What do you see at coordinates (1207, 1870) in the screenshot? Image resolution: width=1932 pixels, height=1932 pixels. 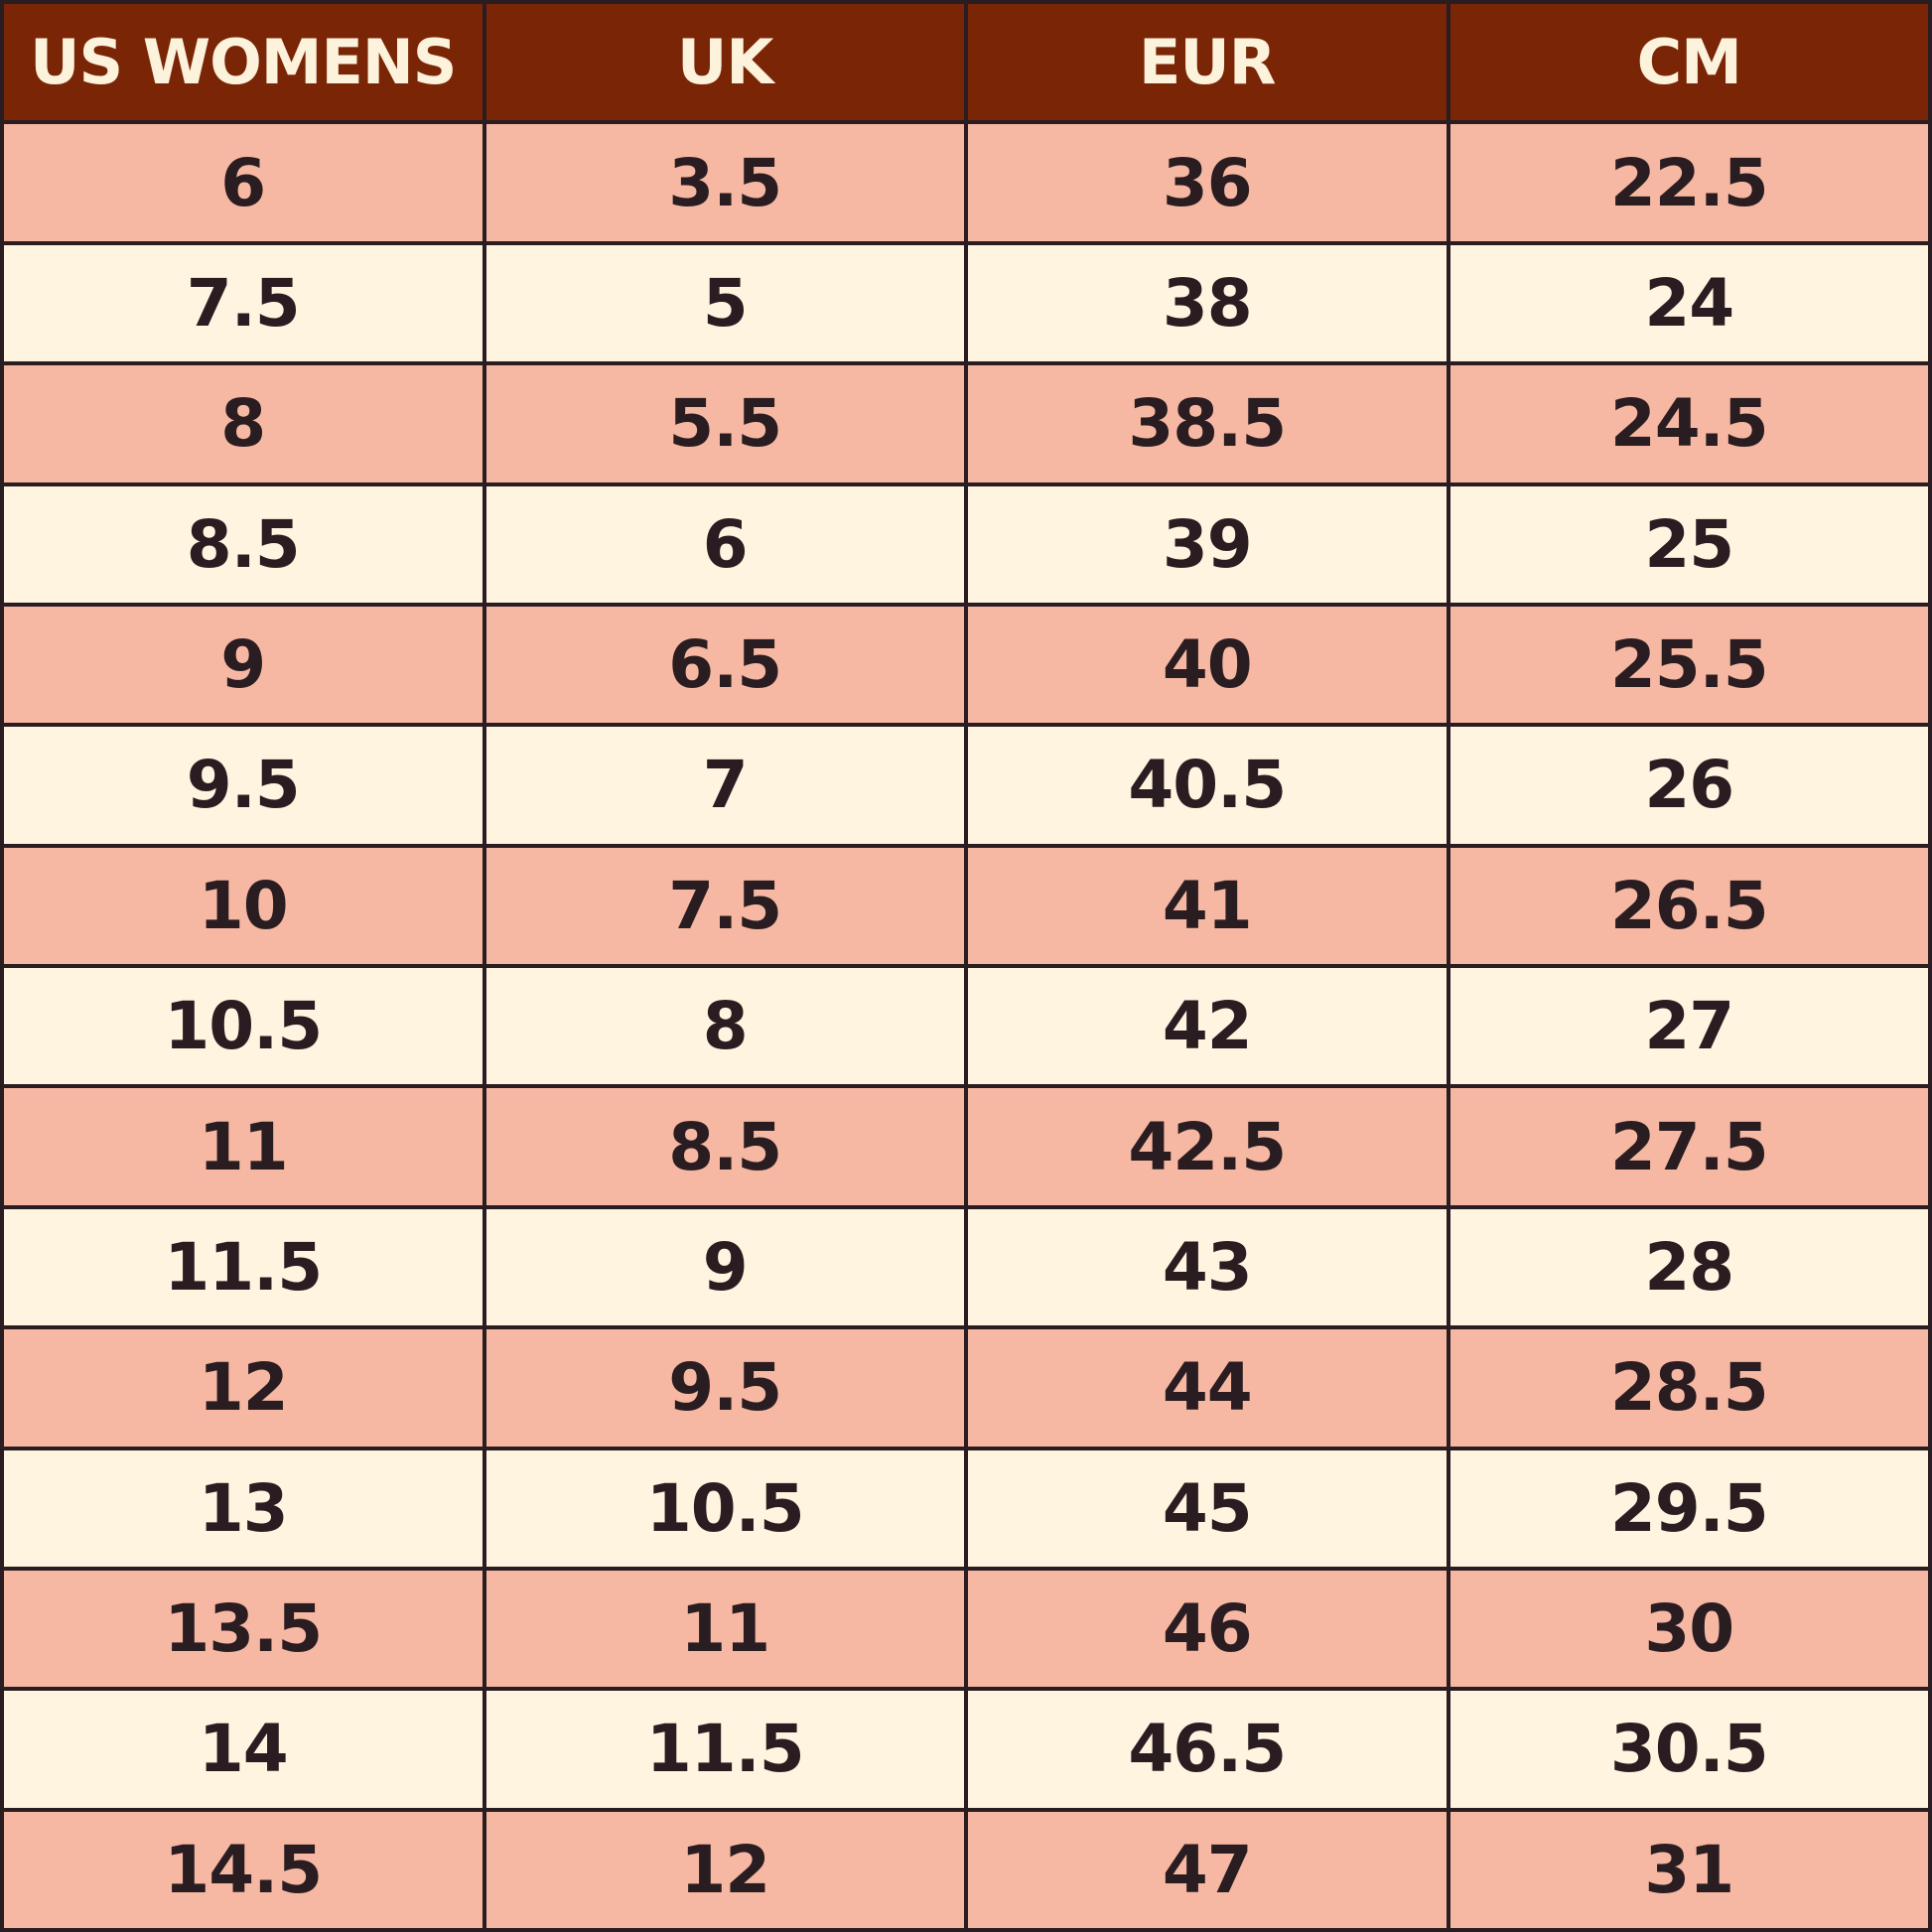 I see `table-cell: 47` at bounding box center [1207, 1870].